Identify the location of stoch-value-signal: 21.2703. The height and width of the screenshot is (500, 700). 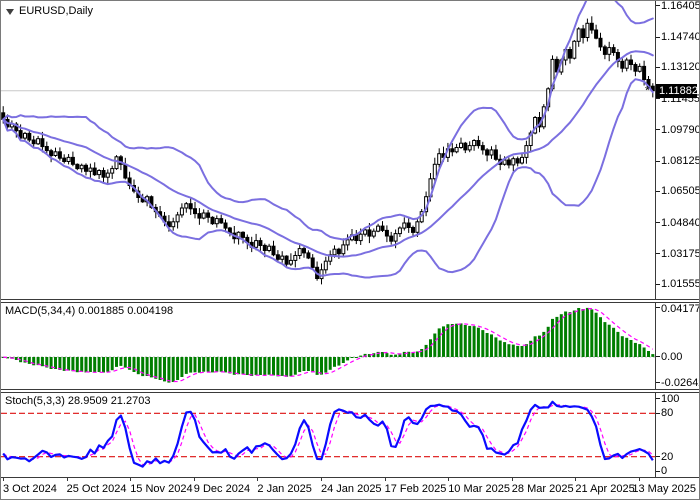
(130, 401).